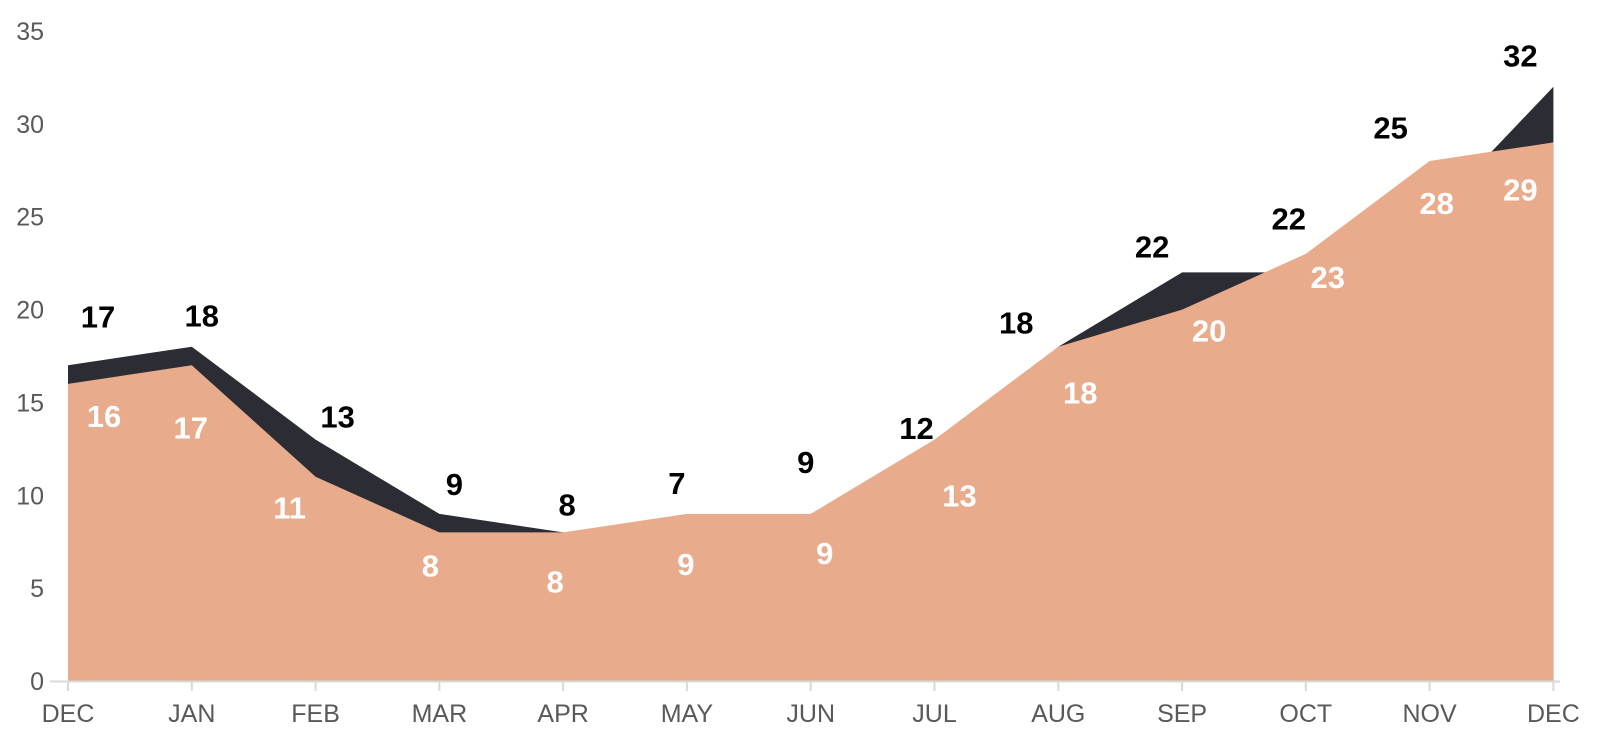 This screenshot has height=747, width=1604. I want to click on x-axis-label-4: APR, so click(562, 714).